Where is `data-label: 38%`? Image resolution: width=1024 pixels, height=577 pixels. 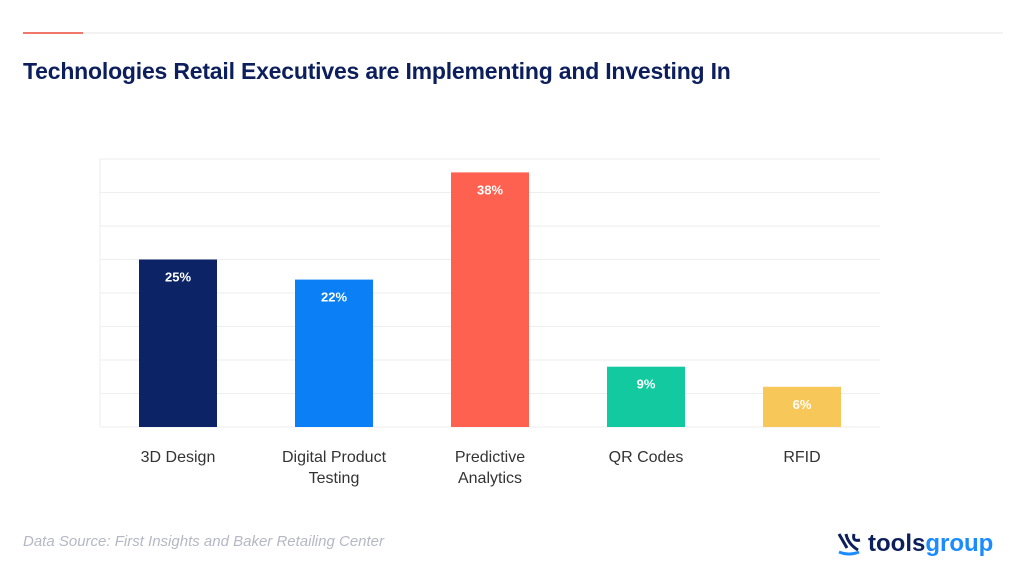
data-label: 38% is located at coordinates (490, 189).